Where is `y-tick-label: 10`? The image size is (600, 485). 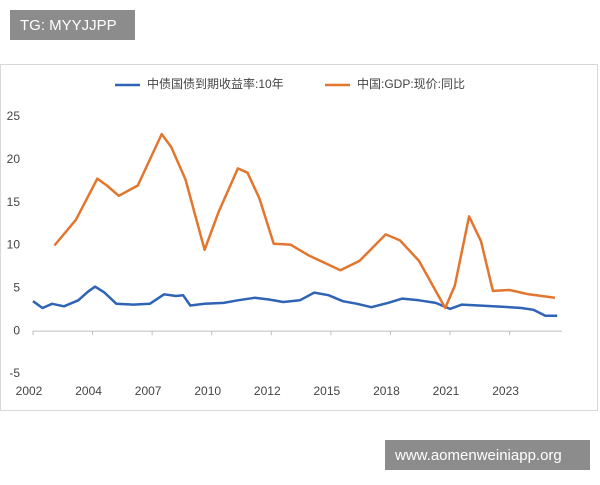 y-tick-label: 10 is located at coordinates (14, 245).